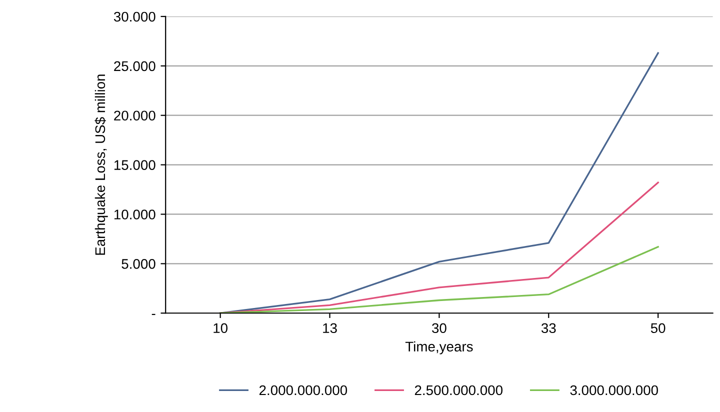 The height and width of the screenshot is (412, 720). What do you see at coordinates (303, 390) in the screenshot?
I see `legend-label: 2.000.000.000` at bounding box center [303, 390].